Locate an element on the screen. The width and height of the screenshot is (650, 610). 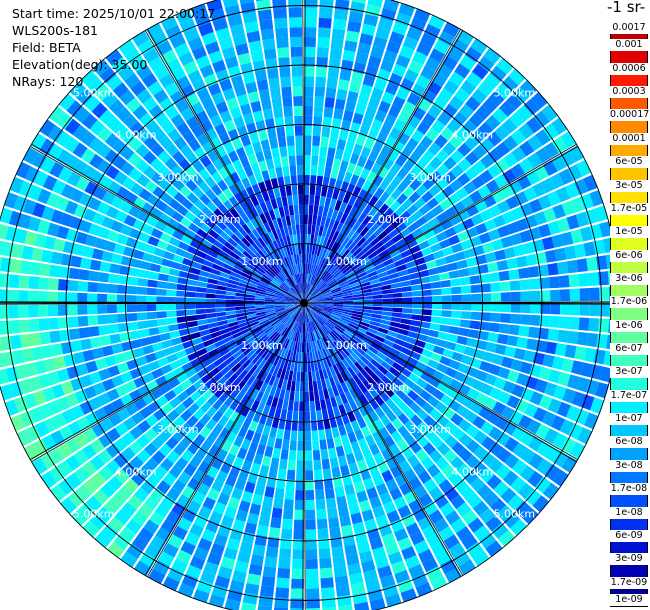
colorbar-tick-label: 3e-08 is located at coordinates (629, 465).